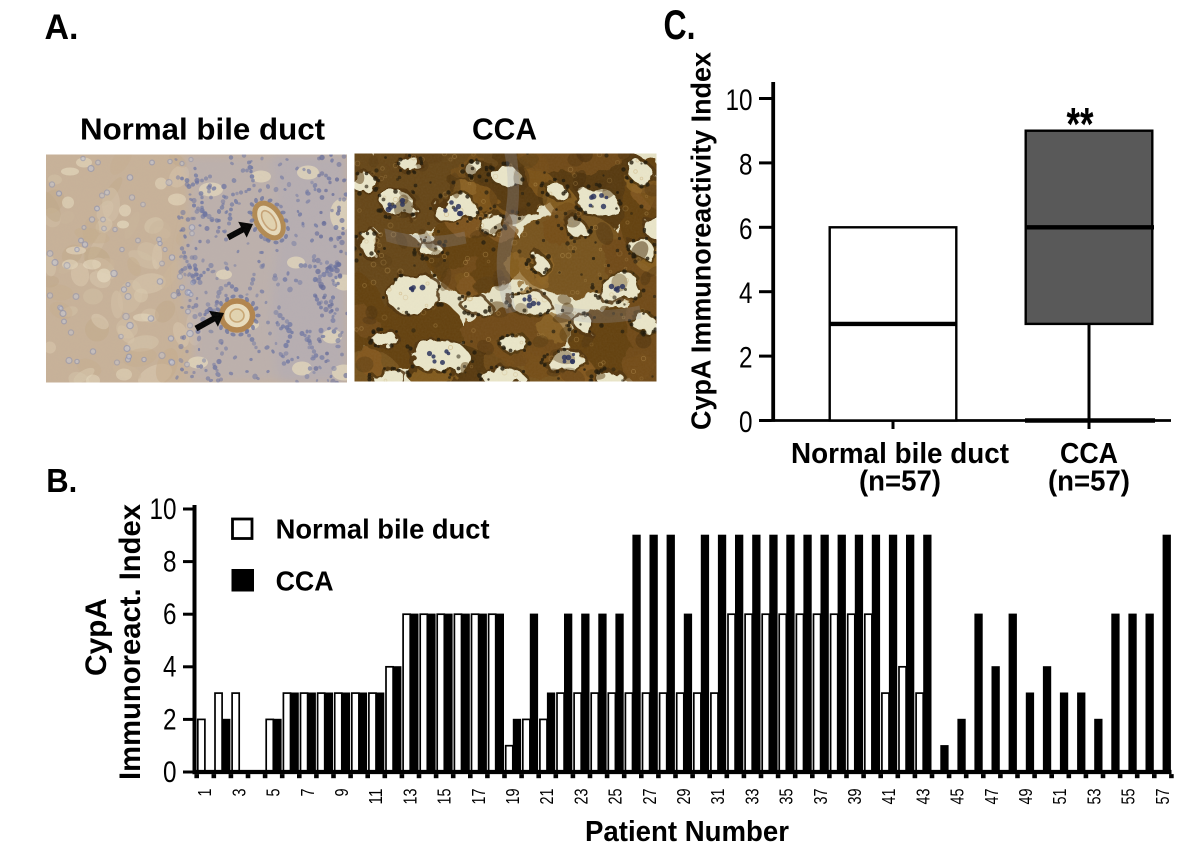  What do you see at coordinates (924, 797) in the screenshot?
I see `svg-text: 43` at bounding box center [924, 797].